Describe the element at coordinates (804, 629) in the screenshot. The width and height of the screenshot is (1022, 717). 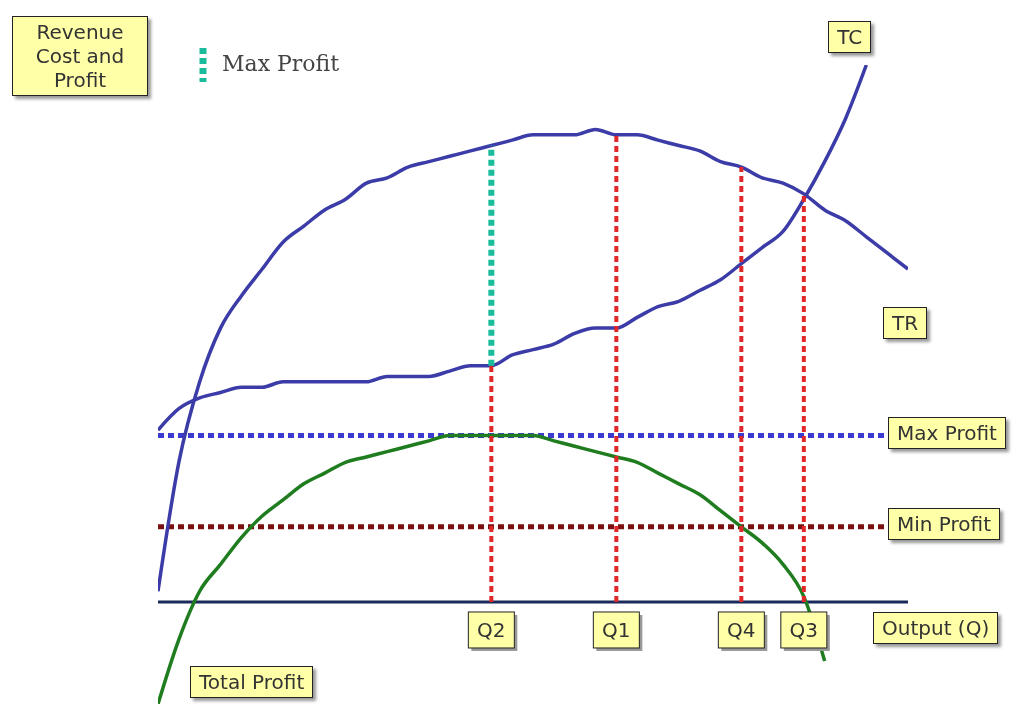
I see `x-tick-label: Q3` at that location.